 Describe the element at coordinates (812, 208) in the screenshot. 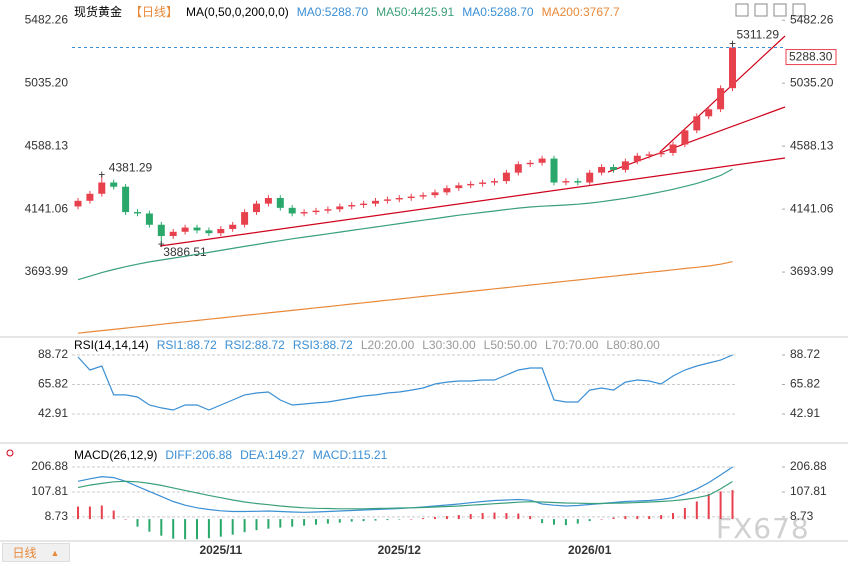

I see `y-tick-label: 4141.06` at that location.